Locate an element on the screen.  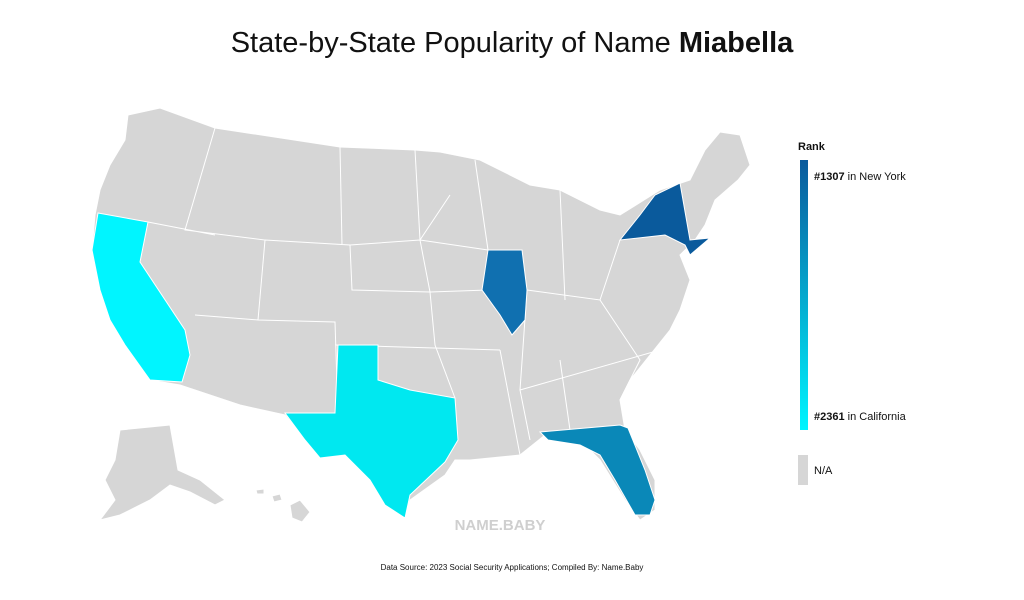
top-rank: #1307 is located at coordinates (829, 177).